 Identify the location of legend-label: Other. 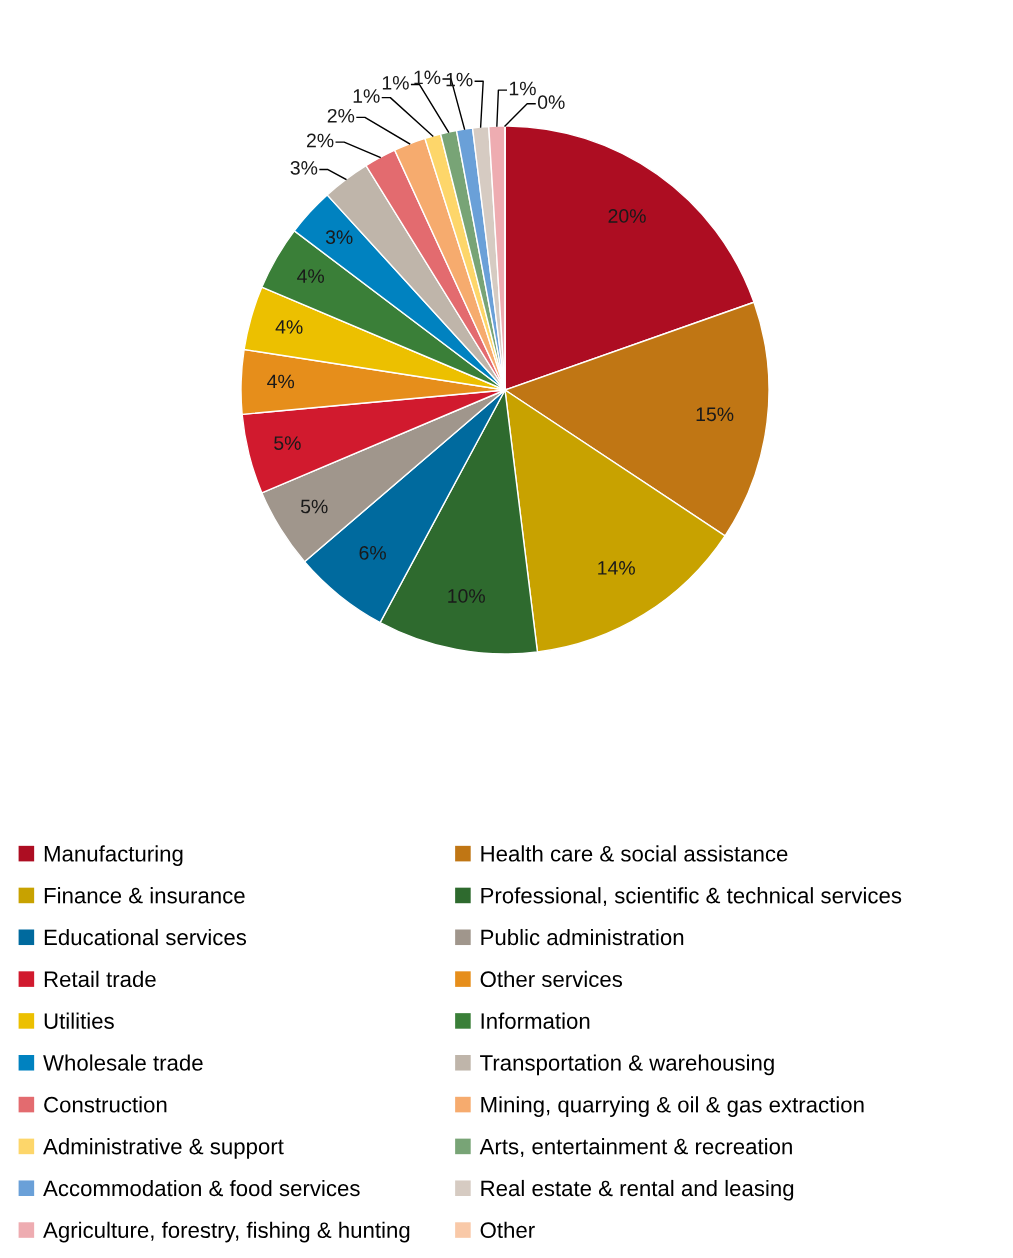
(507, 1230).